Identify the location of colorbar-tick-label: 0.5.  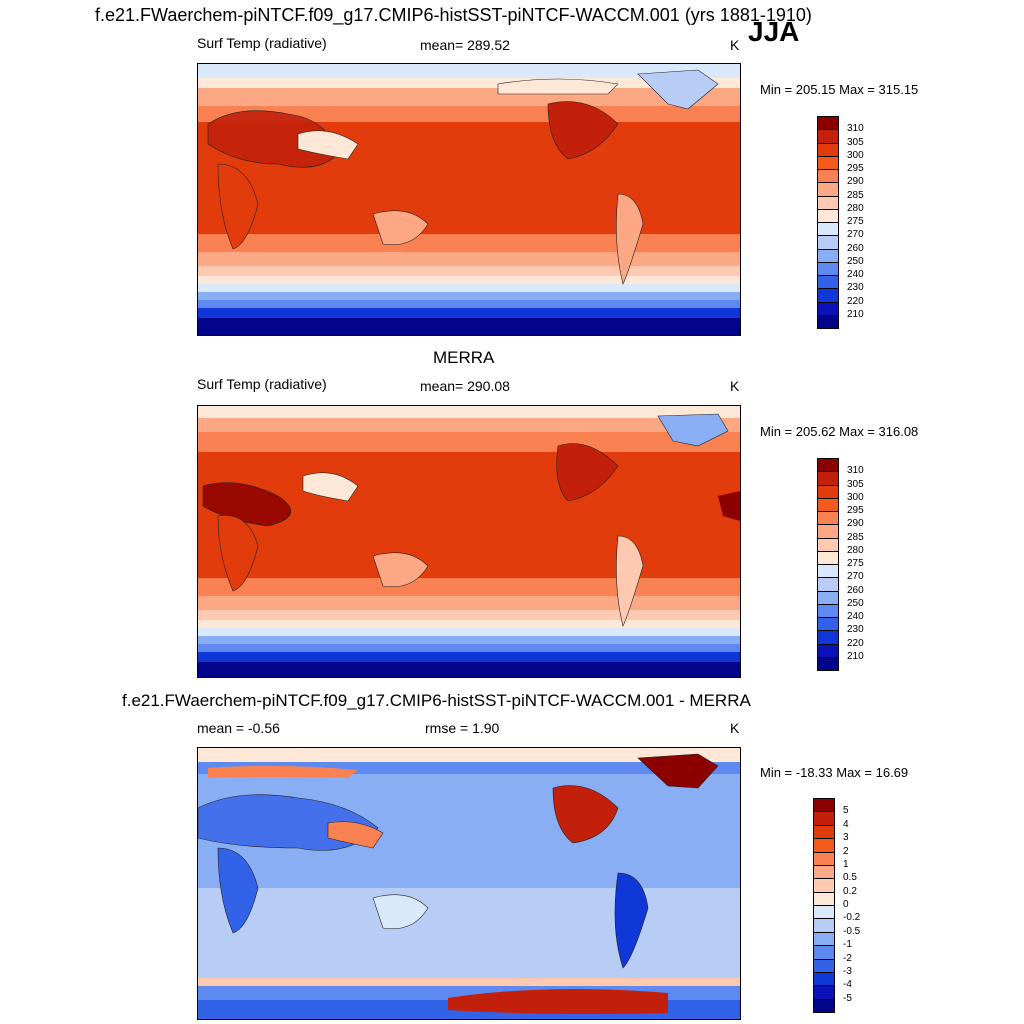
(850, 878).